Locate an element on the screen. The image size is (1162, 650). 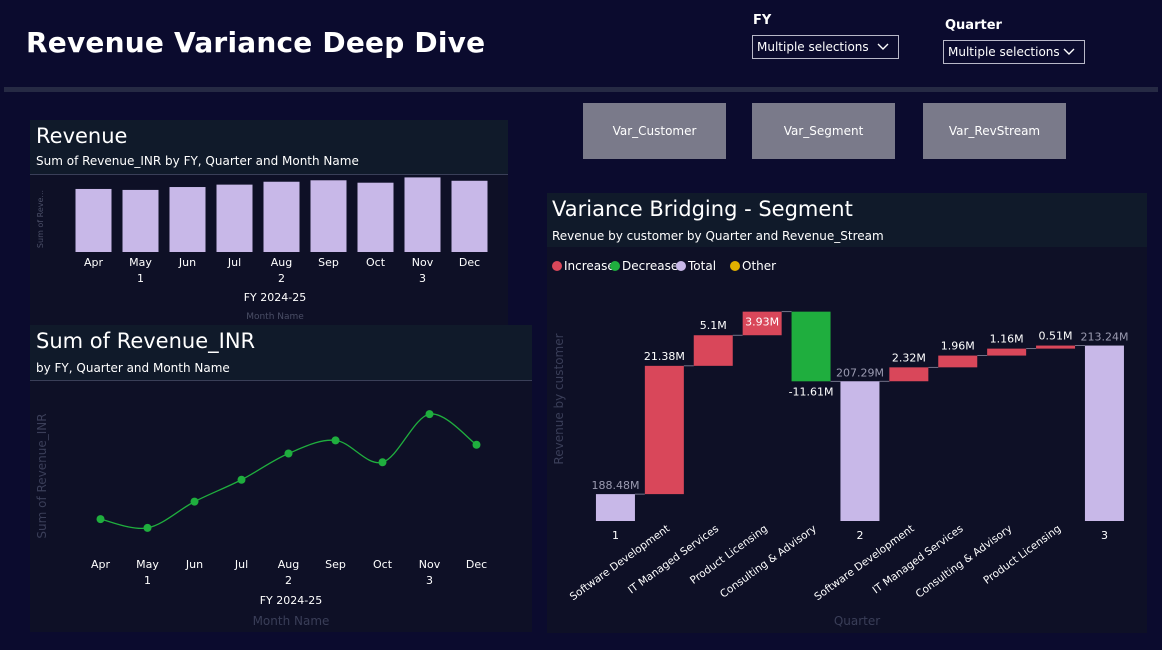
legend-label: Total is located at coordinates (701, 266).